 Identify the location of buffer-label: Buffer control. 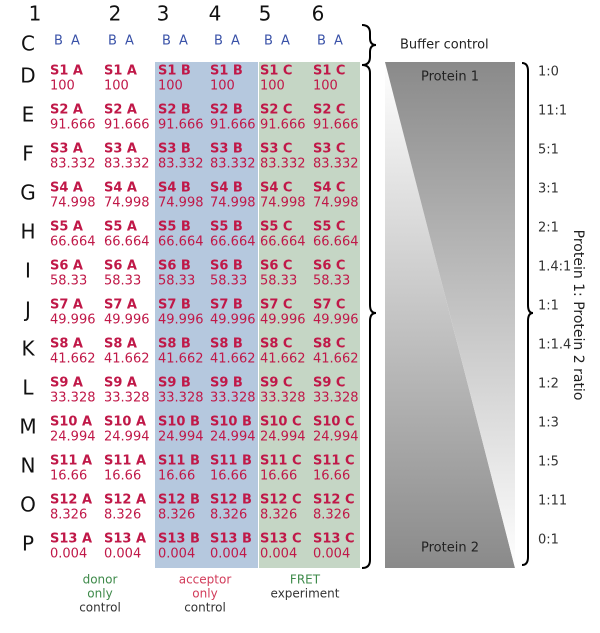
(444, 45).